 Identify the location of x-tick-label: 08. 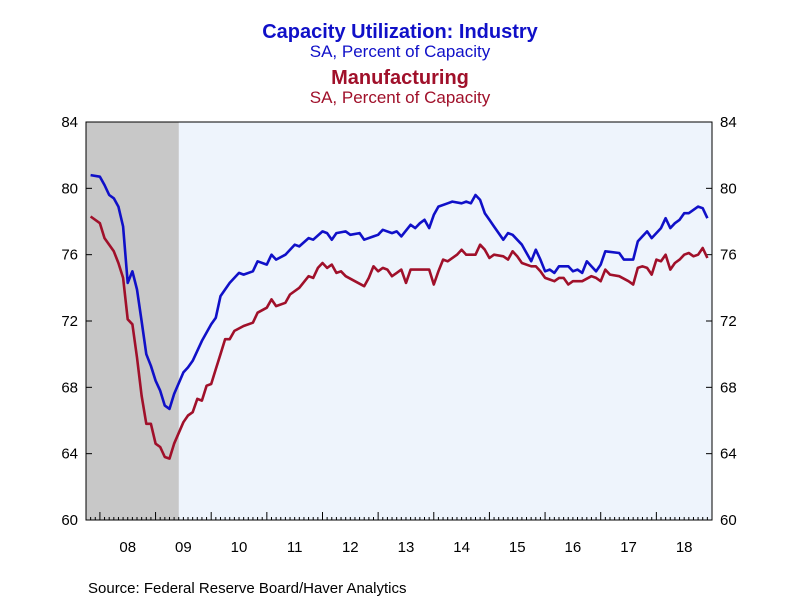
(127, 547).